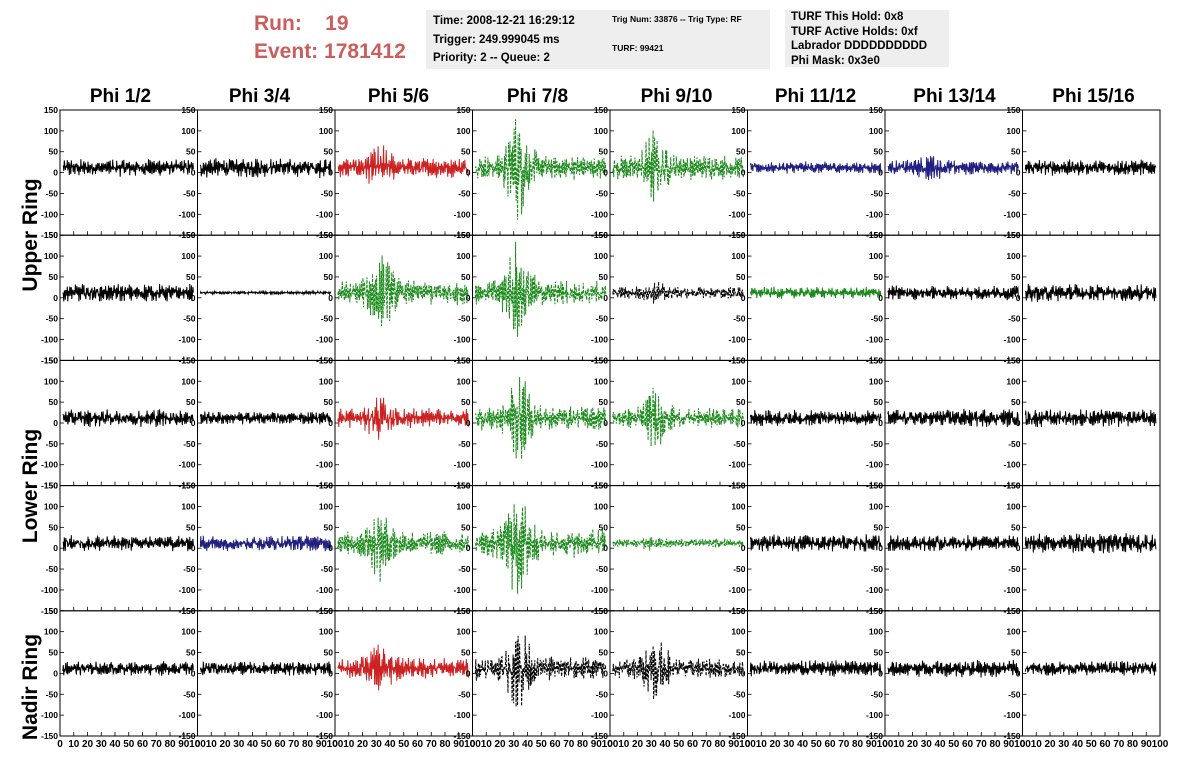 Image resolution: width=1196 pixels, height=772 pixels. I want to click on col-header-1: Phi 1/2, so click(120, 96).